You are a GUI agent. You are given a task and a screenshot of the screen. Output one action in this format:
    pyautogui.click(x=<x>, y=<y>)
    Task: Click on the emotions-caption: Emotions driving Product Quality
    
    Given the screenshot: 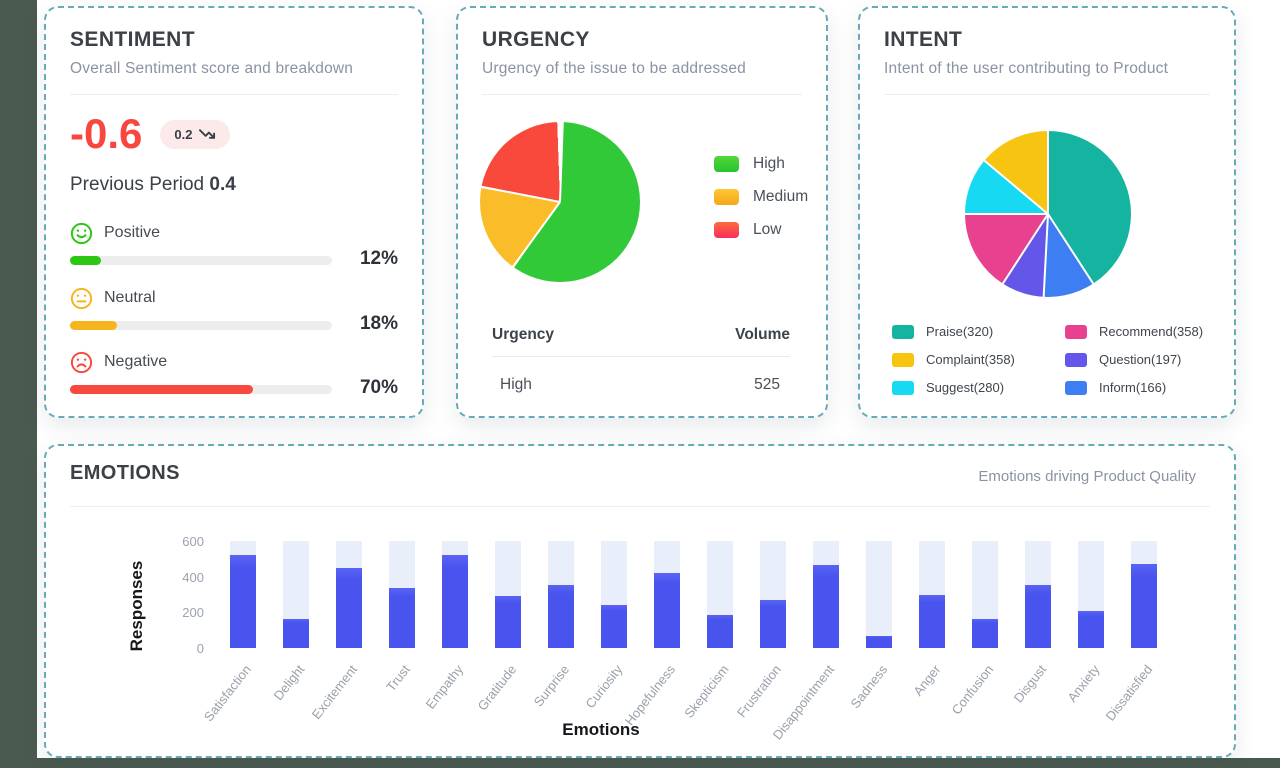 What is the action you would take?
    pyautogui.click(x=1087, y=476)
    